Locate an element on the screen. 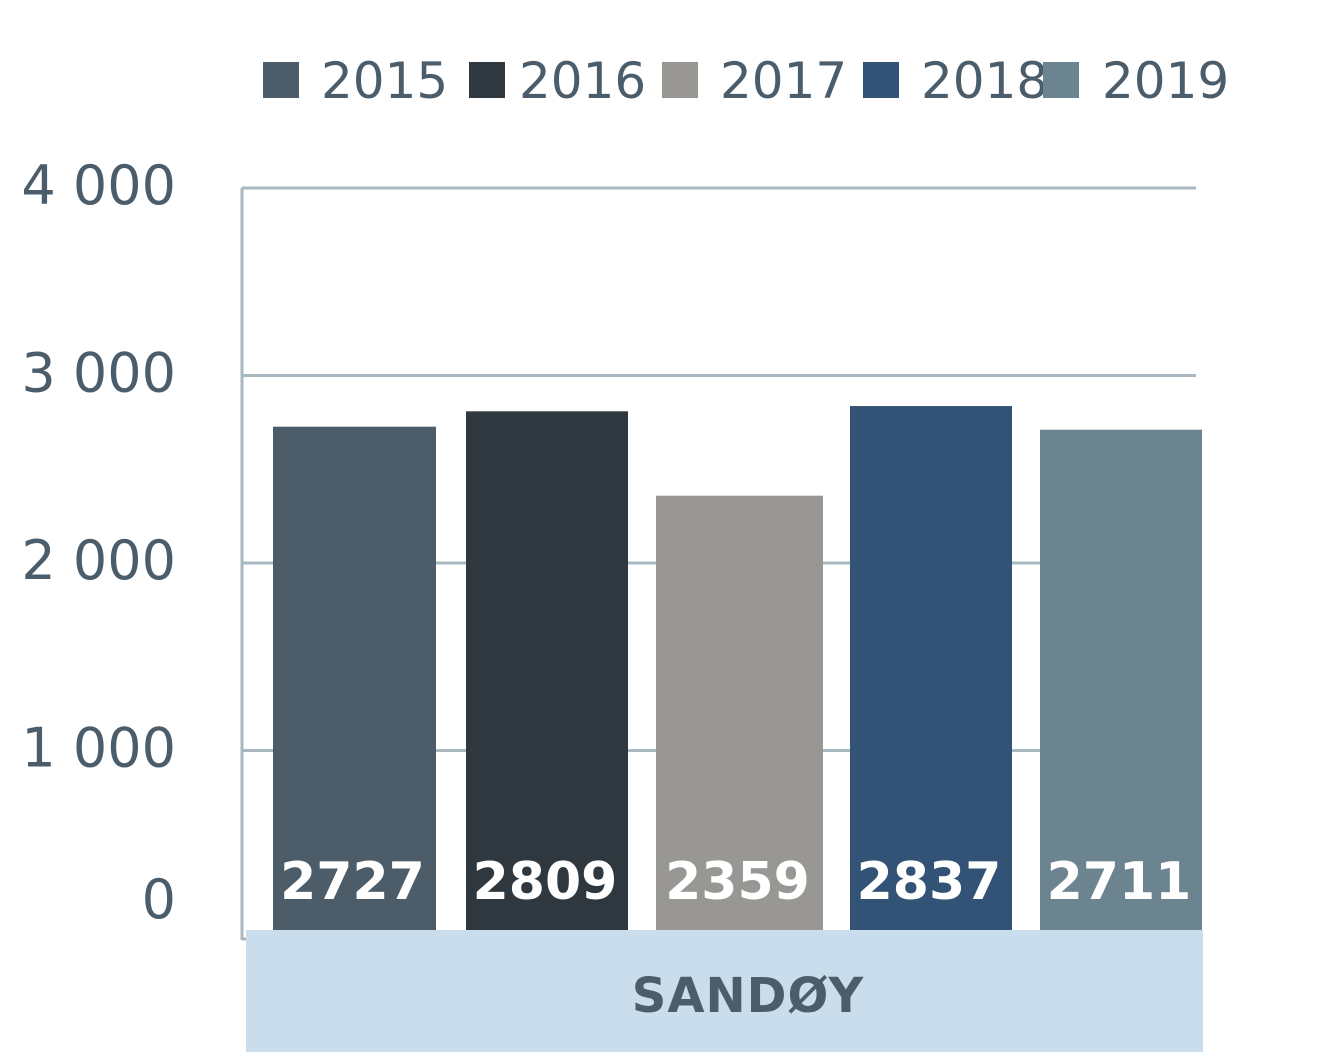  legend-swatch-2019 is located at coordinates (1061, 80).